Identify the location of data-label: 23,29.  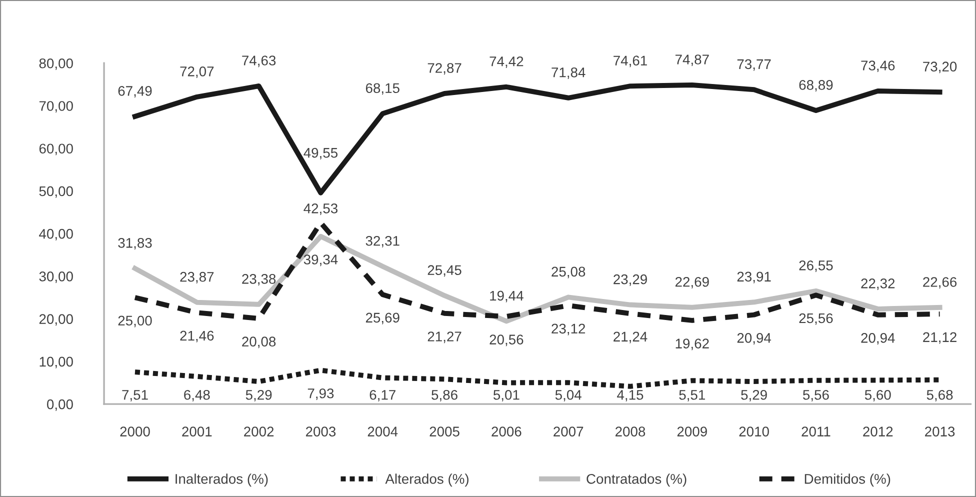
(630, 280).